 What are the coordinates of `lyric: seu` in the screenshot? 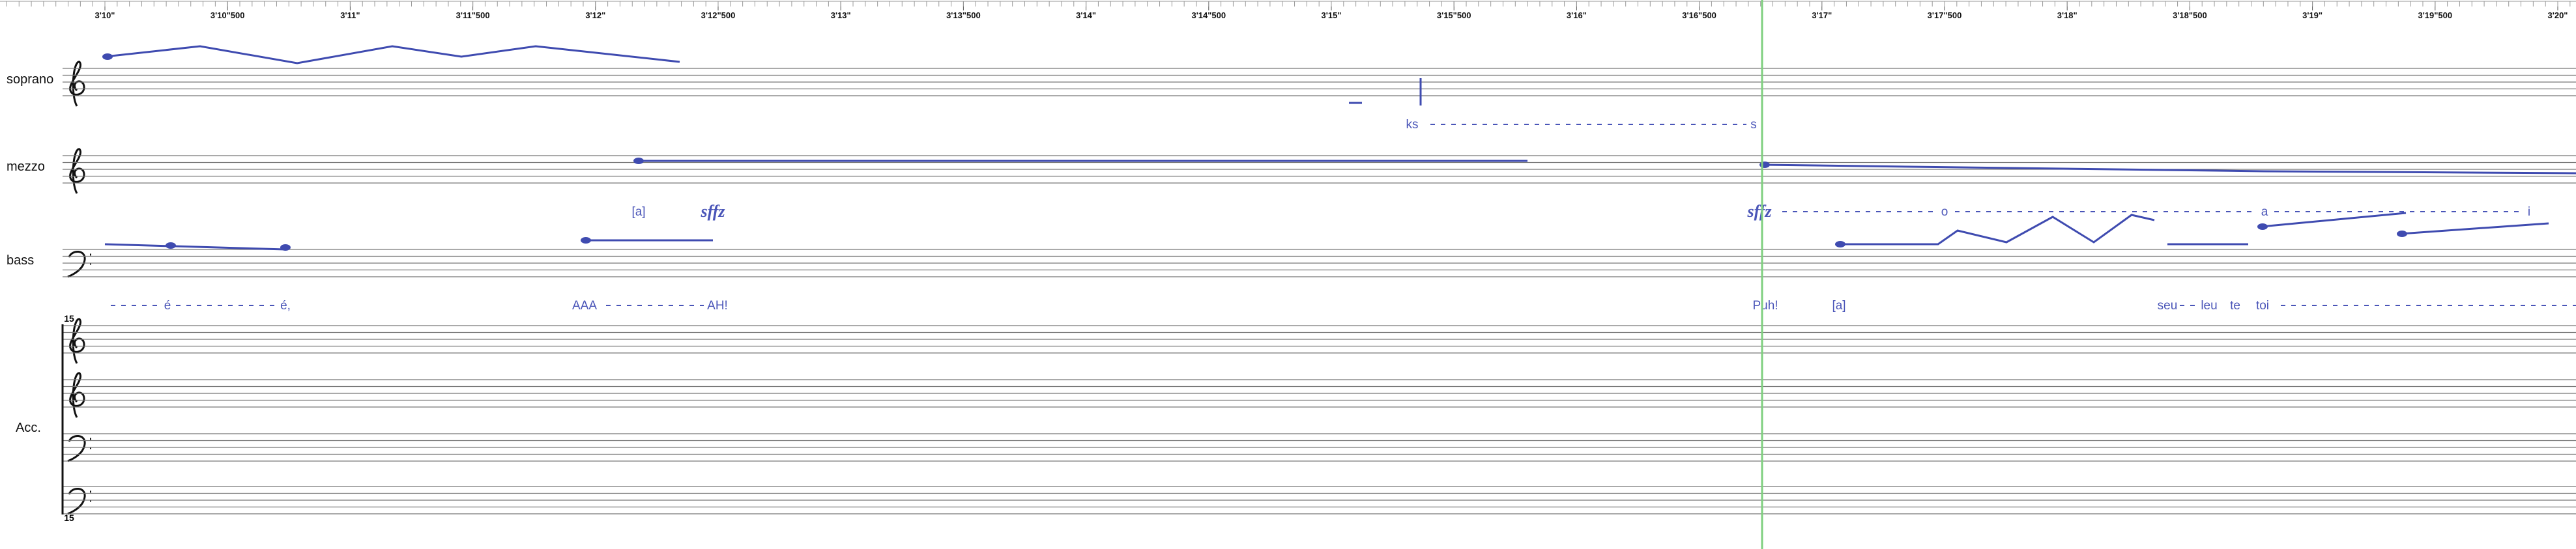 It's located at (2168, 306).